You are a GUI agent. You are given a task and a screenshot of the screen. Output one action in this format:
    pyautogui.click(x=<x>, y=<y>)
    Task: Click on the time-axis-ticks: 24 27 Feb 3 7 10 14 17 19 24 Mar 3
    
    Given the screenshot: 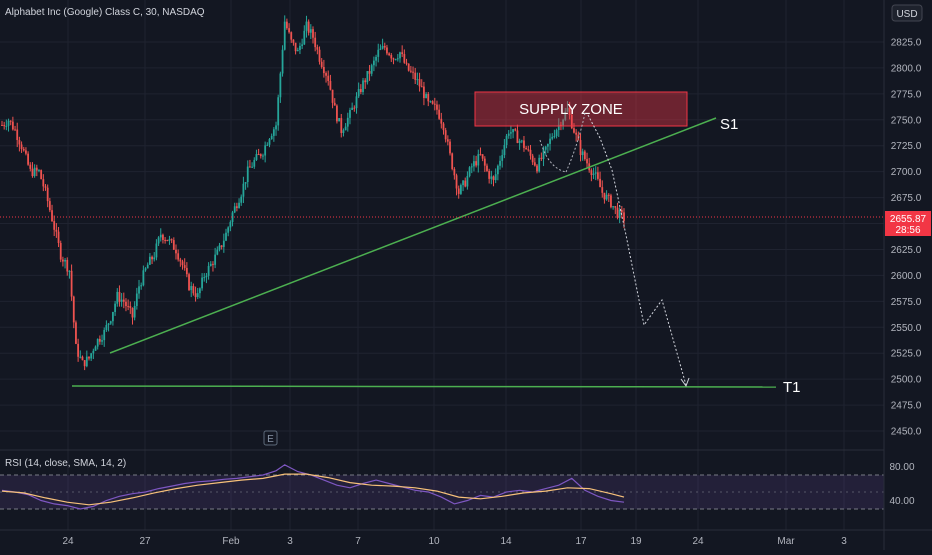 What is the action you would take?
    pyautogui.click(x=454, y=541)
    